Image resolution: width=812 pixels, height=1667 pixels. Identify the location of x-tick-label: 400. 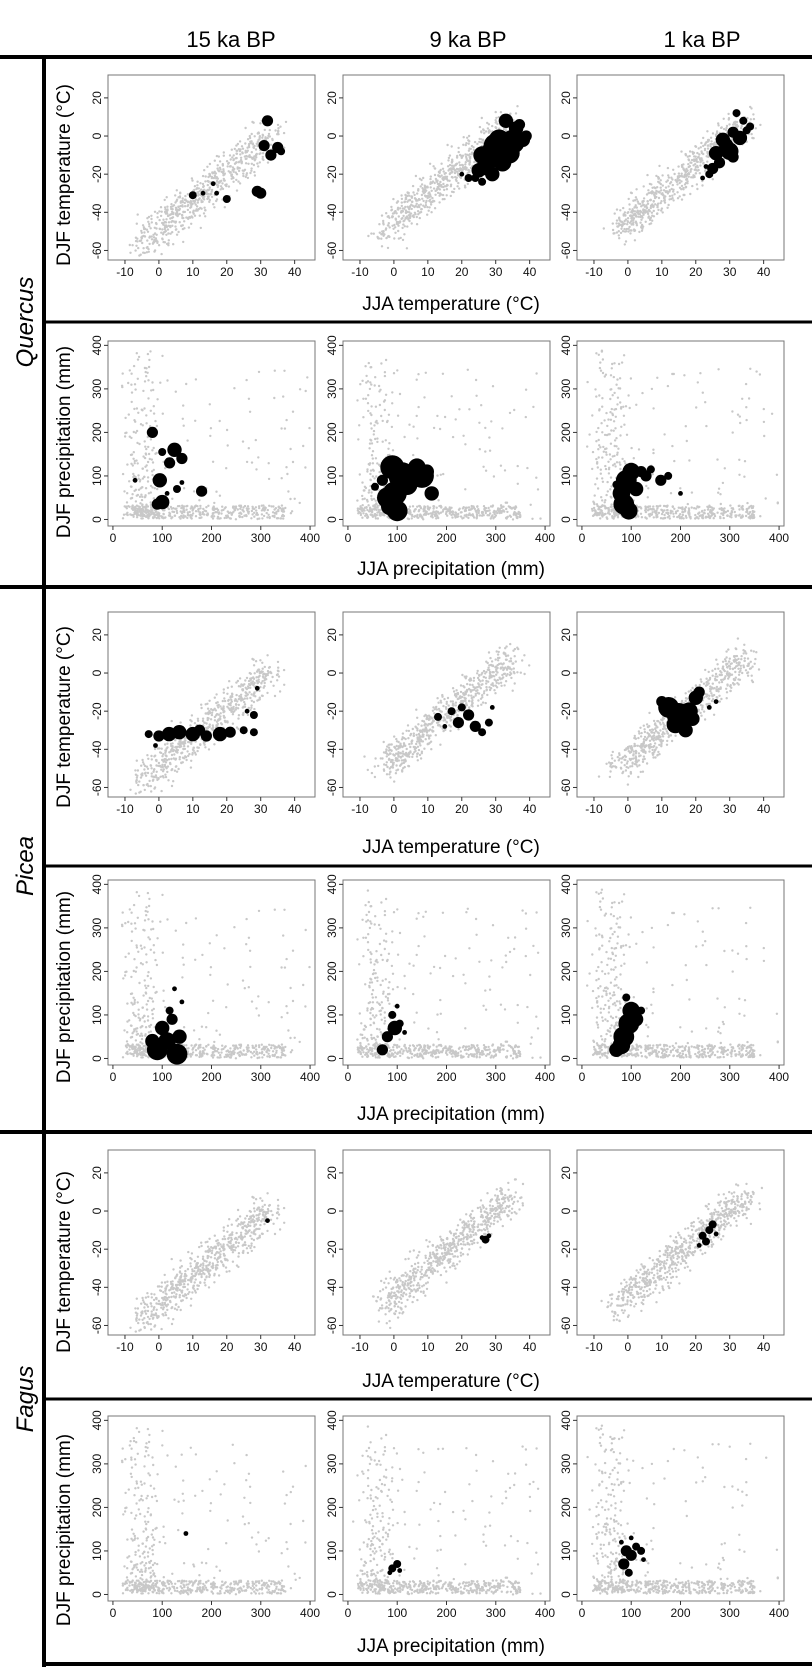
(779, 538).